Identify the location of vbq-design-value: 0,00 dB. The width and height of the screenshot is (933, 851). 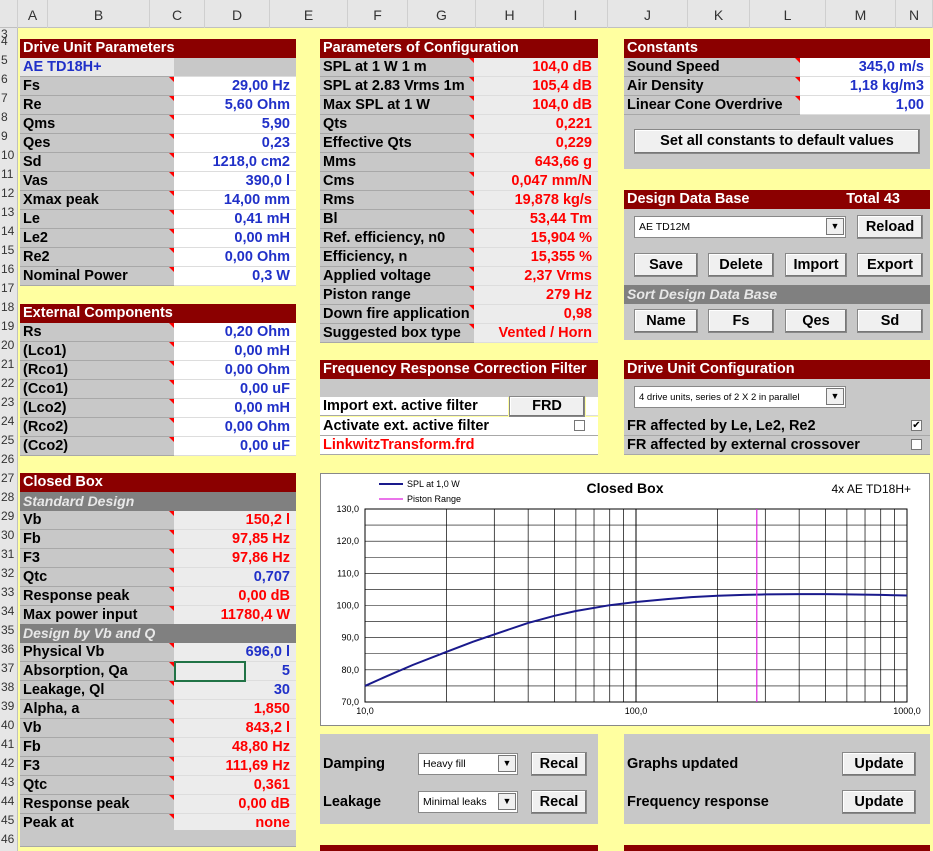
(235, 804).